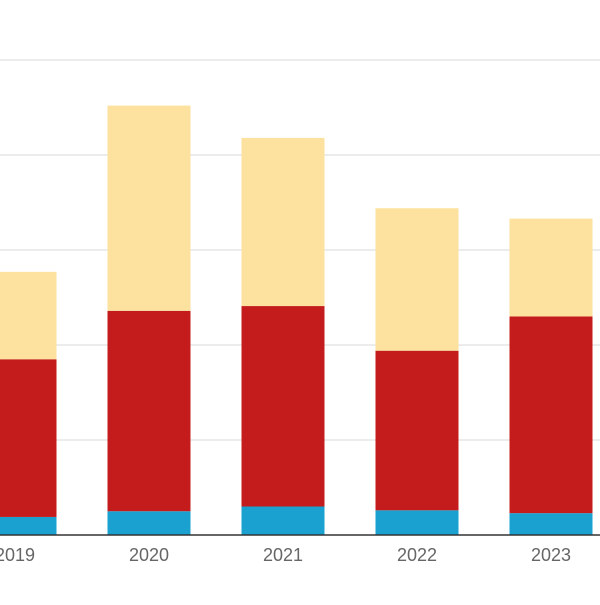 The width and height of the screenshot is (600, 605). What do you see at coordinates (17, 555) in the screenshot?
I see `x-tick-label: 2019` at bounding box center [17, 555].